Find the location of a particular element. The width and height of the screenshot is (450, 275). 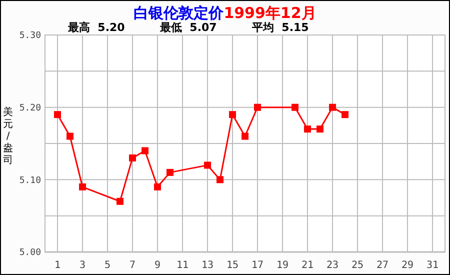

y-axis-title: 美元/盎司 is located at coordinates (8, 136).